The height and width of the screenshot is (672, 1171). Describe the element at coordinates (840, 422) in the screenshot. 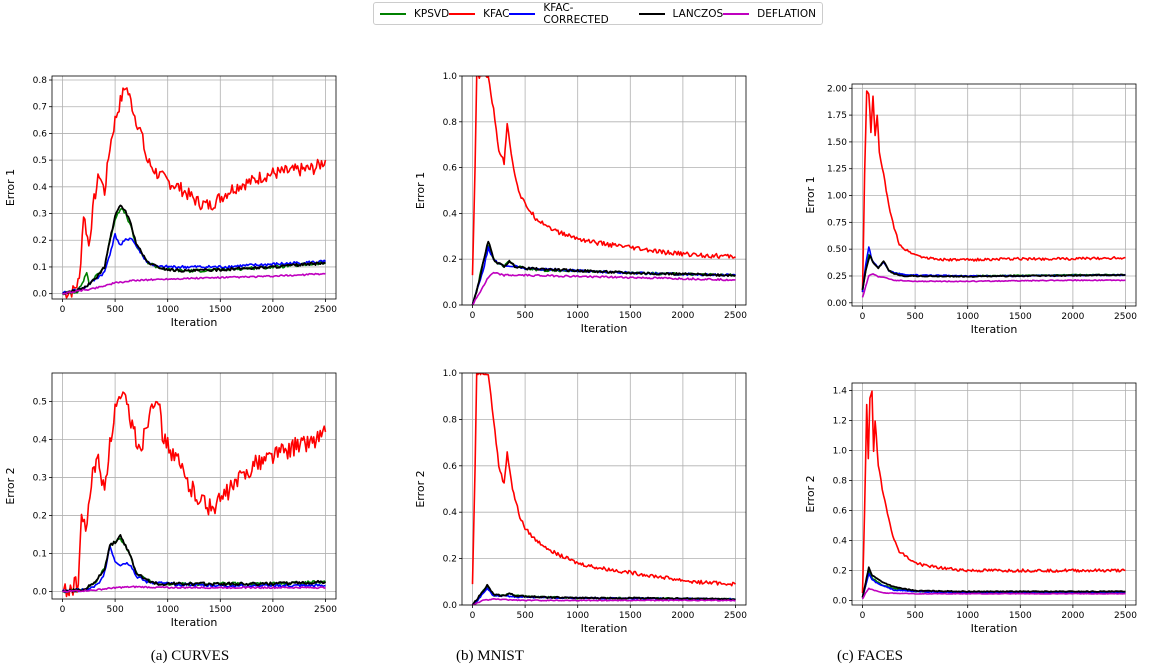

I see `y-tick-label: 1.2` at that location.